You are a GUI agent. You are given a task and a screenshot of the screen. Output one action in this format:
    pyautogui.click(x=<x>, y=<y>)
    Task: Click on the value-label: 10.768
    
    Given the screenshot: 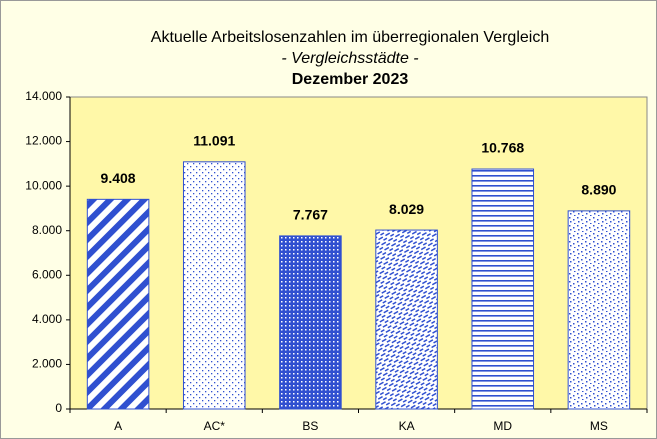 What is the action you would take?
    pyautogui.click(x=502, y=148)
    